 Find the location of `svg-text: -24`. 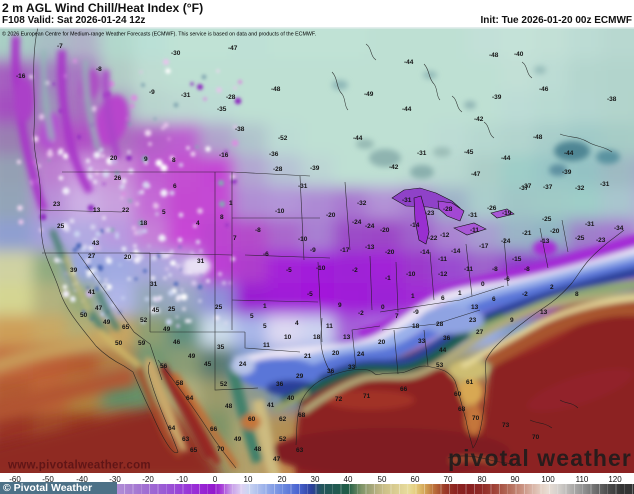

svg-text: -24 is located at coordinates (357, 222).